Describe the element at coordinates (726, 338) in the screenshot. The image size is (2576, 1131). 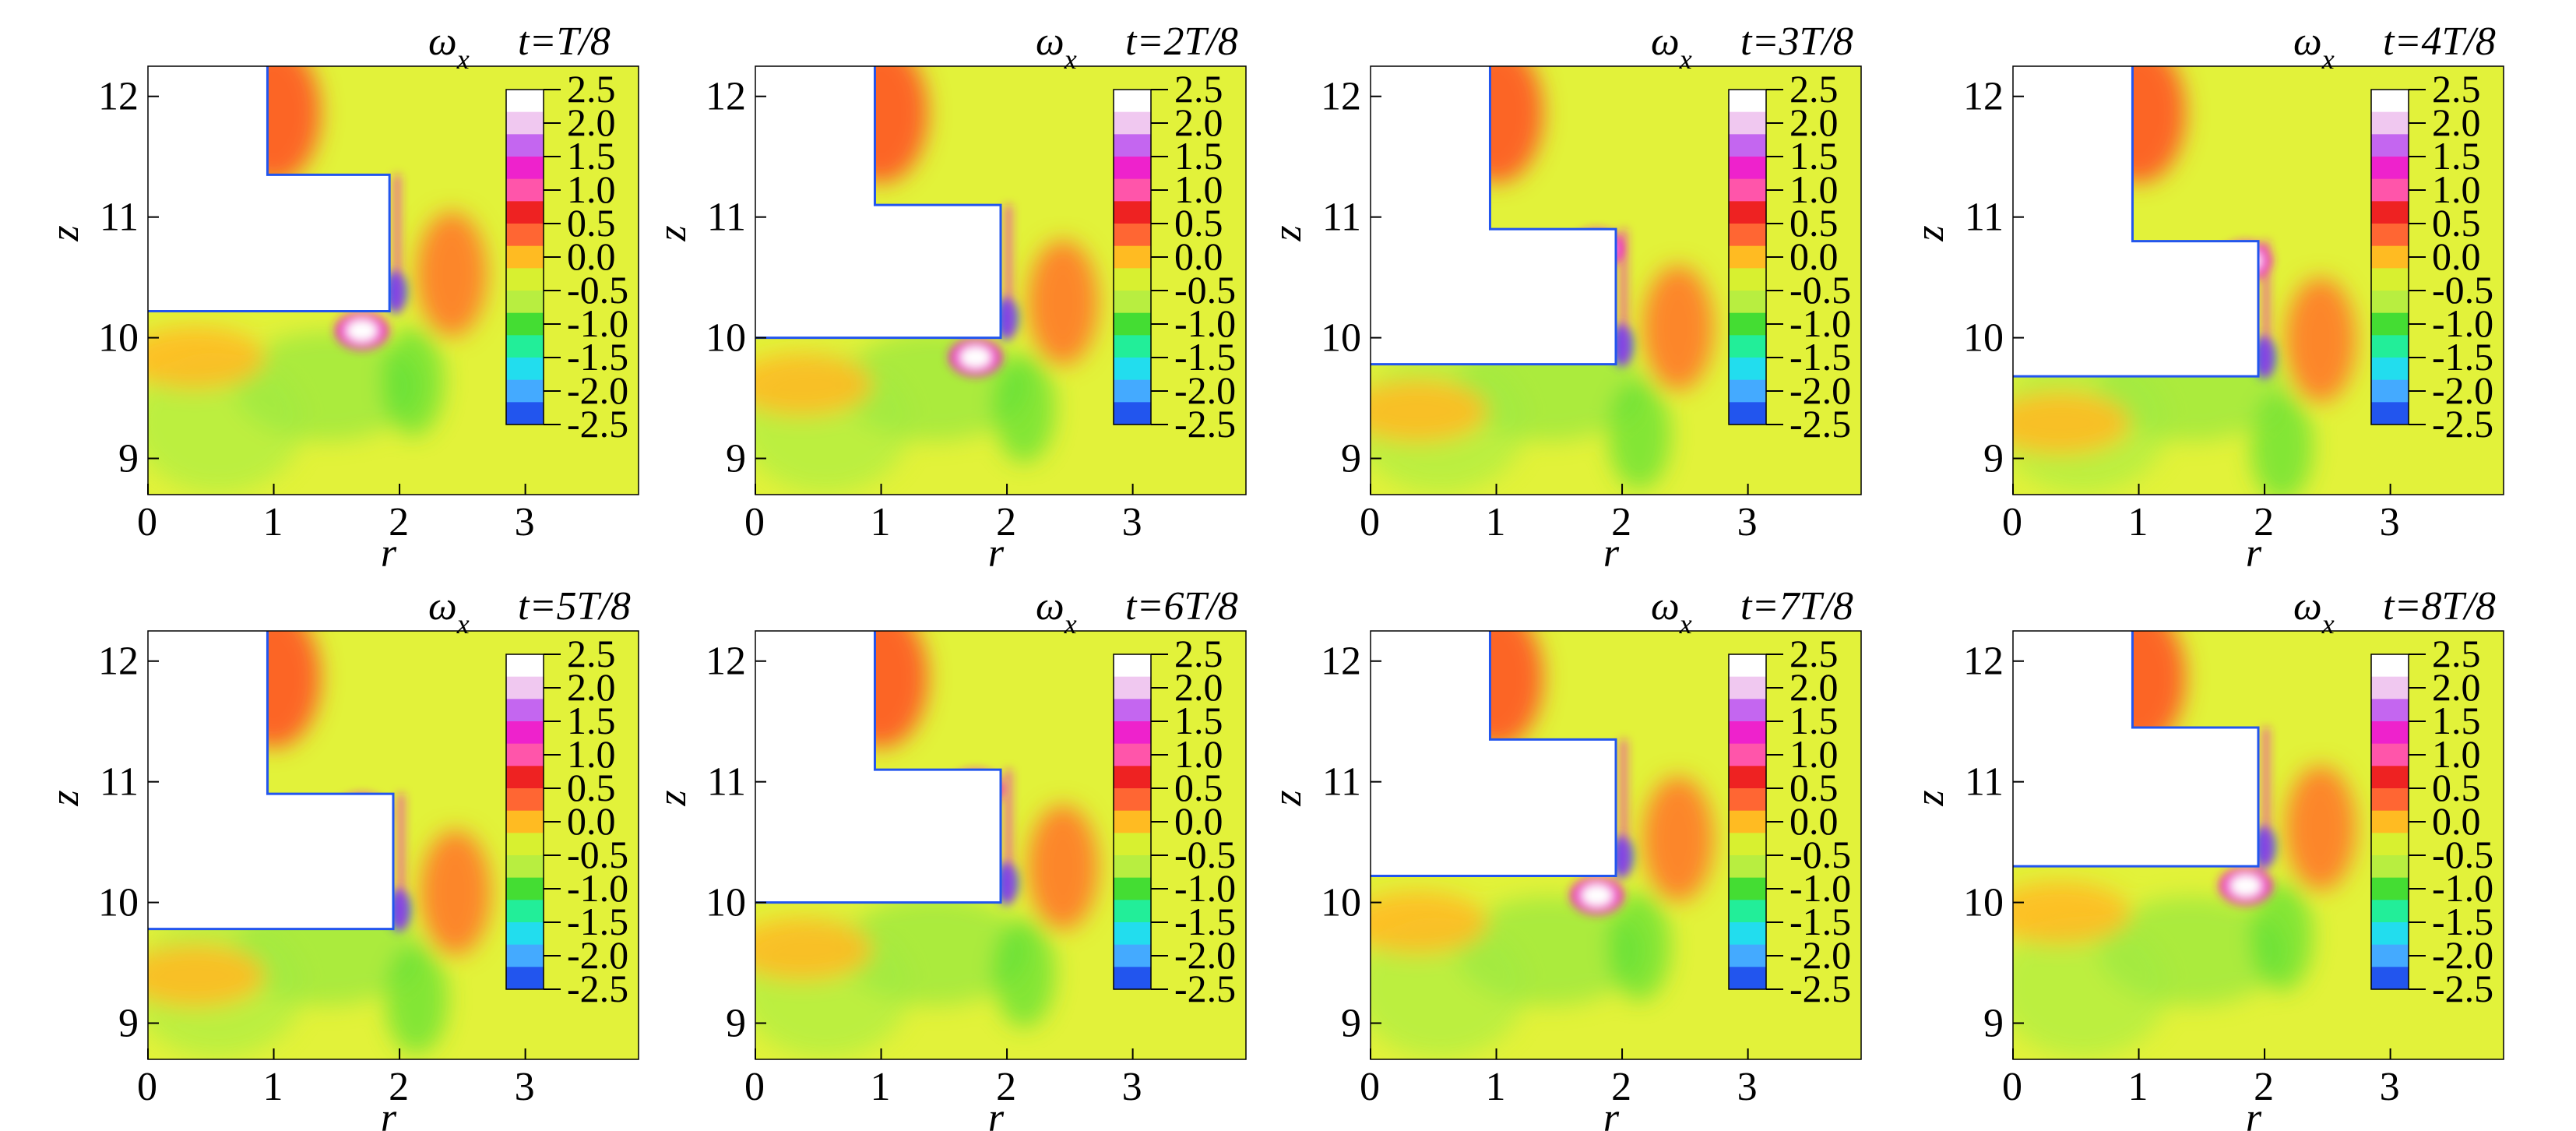
I see `y-tick-label: 10` at that location.